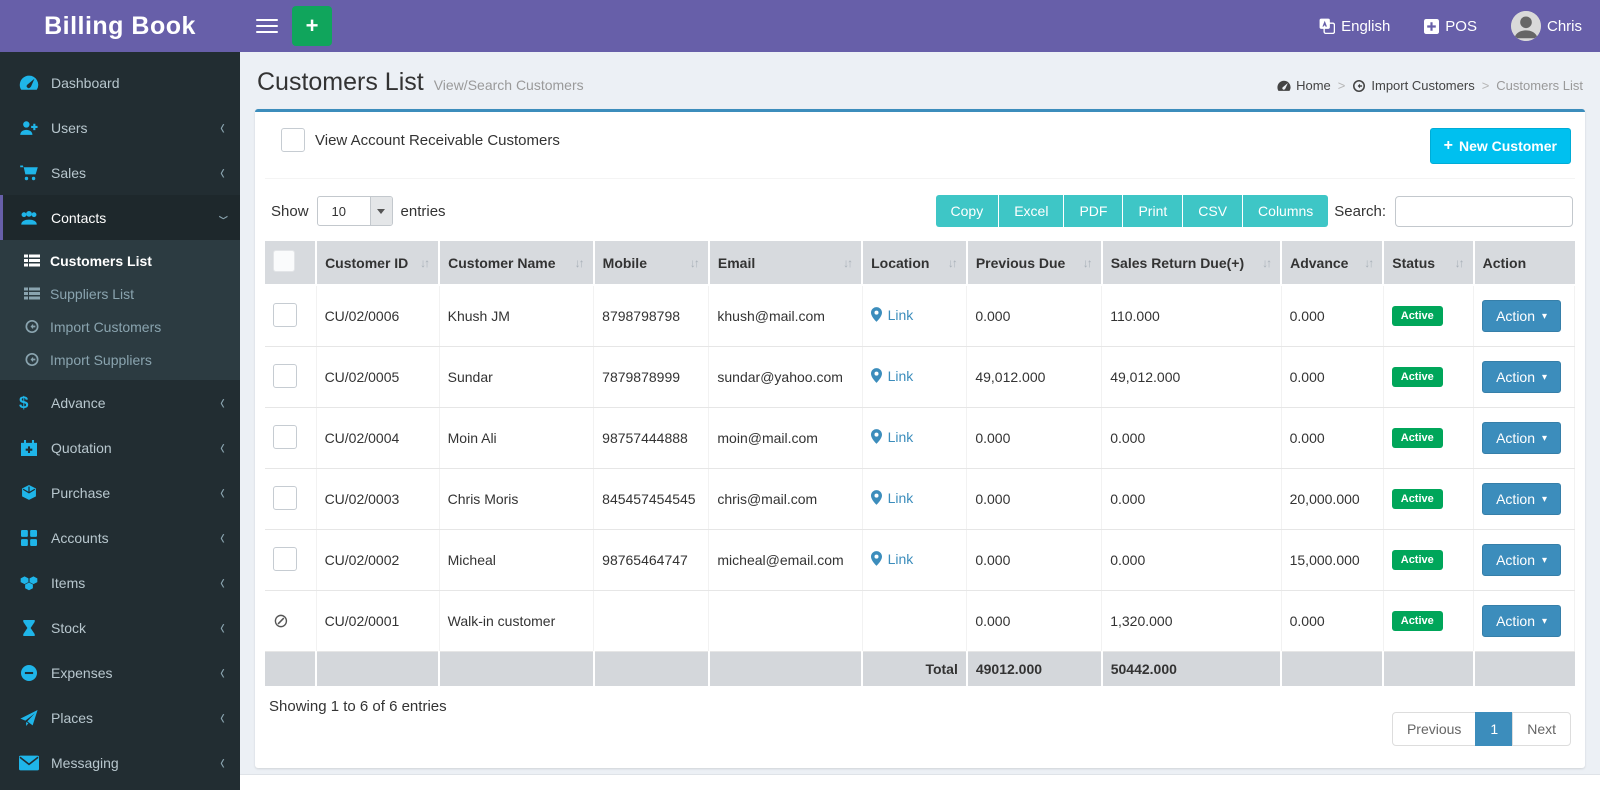 The width and height of the screenshot is (1600, 790). I want to click on pdf-button: PDF, so click(1093, 211).